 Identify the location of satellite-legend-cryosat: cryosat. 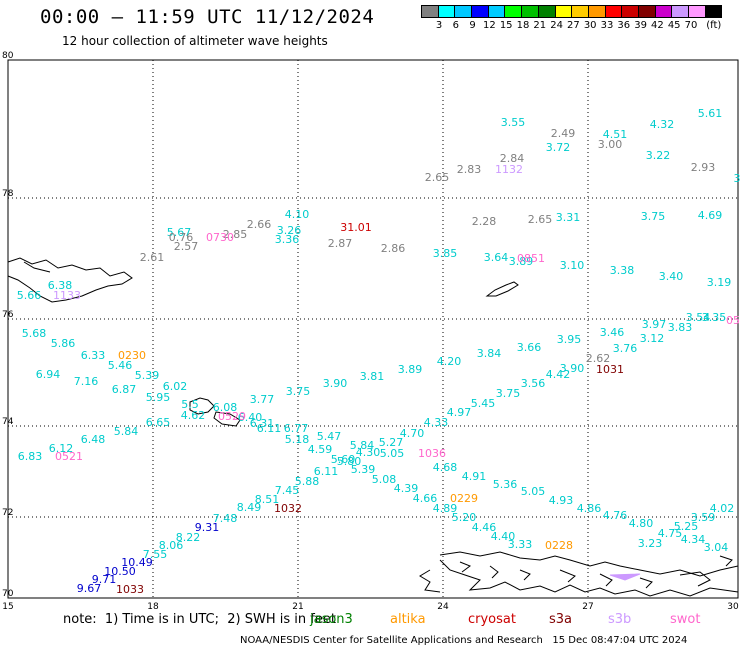
(492, 619).